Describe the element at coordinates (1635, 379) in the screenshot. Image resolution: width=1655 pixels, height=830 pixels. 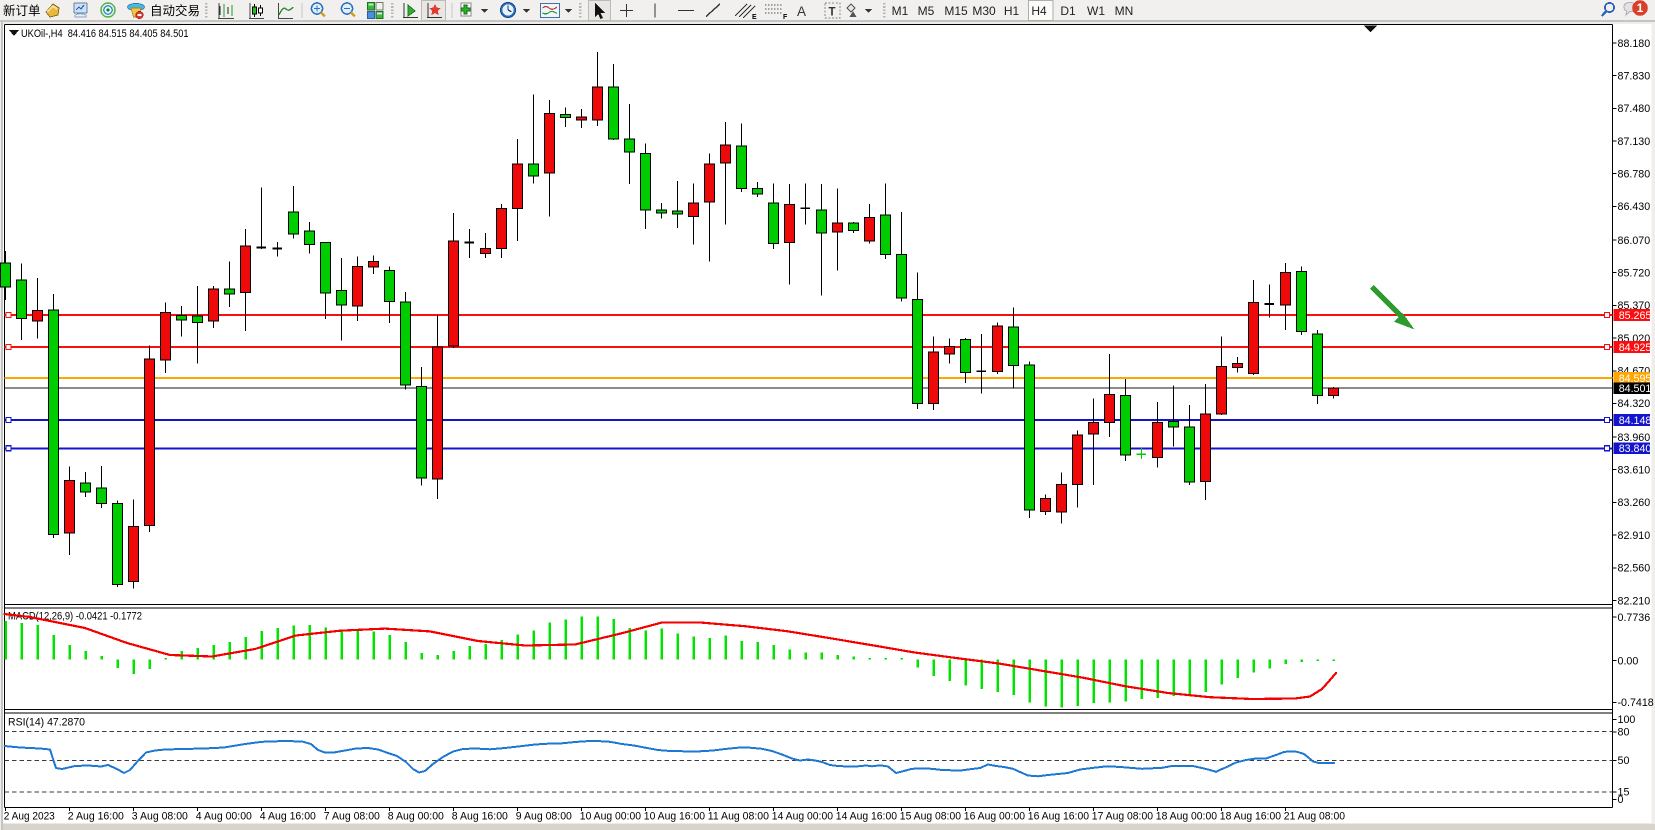
I see `svg-text: 84.595` at that location.